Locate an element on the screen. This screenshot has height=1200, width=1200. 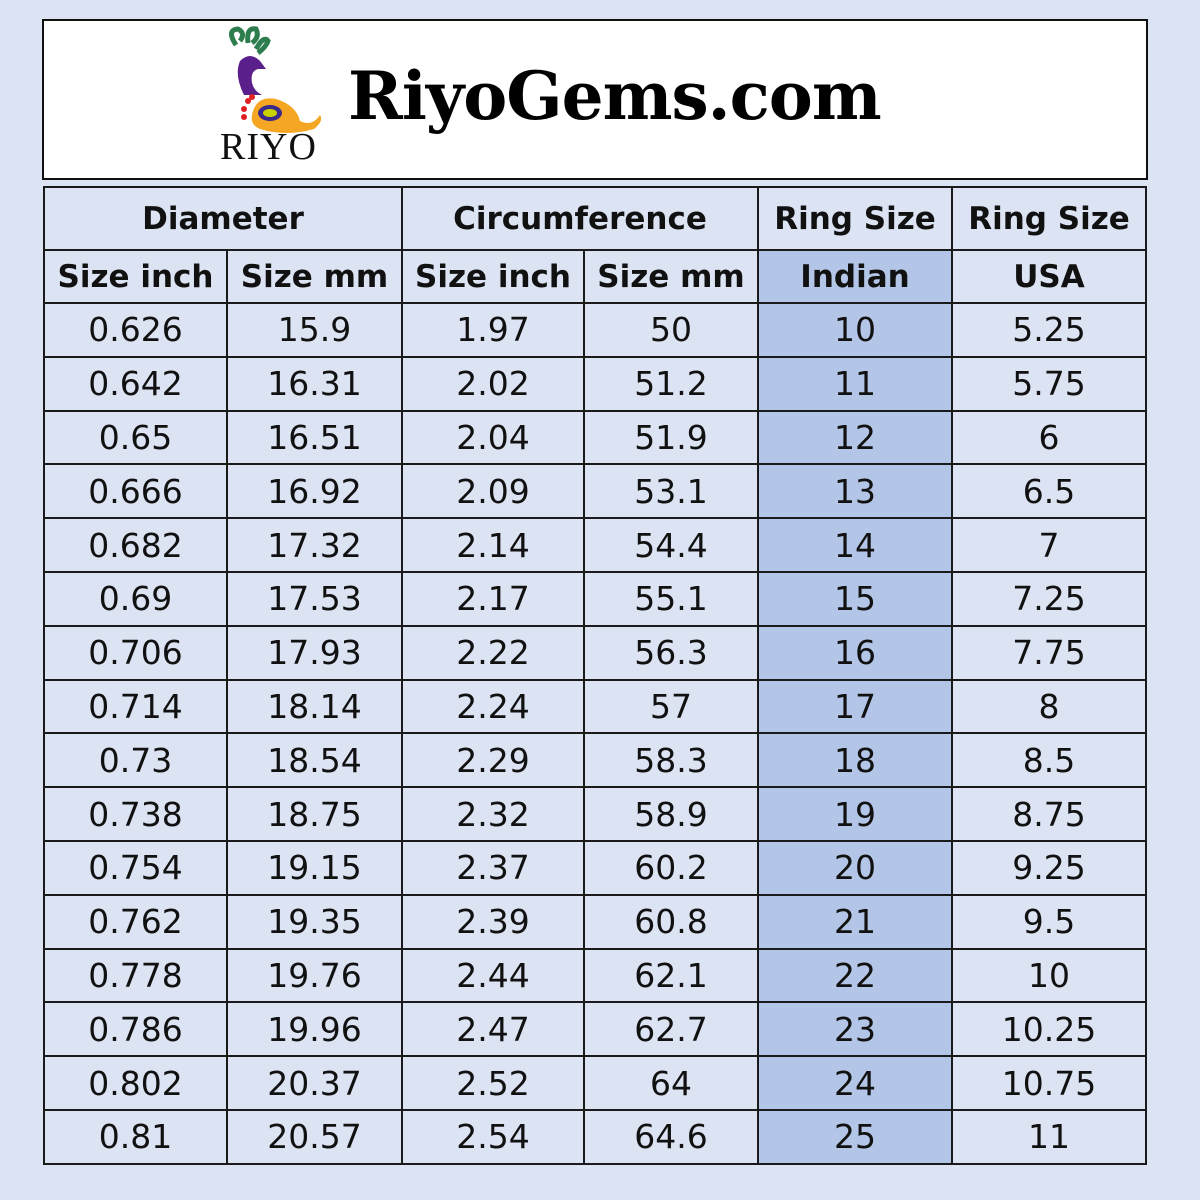
cell-indian-size: 11 is located at coordinates (855, 383).